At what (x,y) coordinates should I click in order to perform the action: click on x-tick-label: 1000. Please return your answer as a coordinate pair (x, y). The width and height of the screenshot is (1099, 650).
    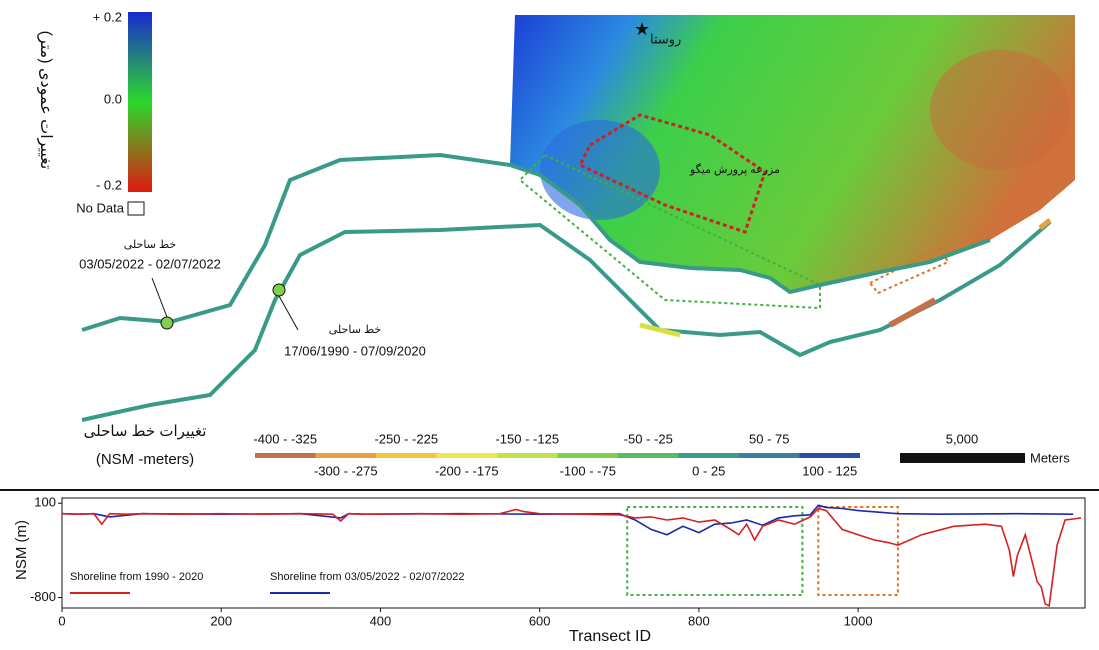
    Looking at the image, I should click on (858, 620).